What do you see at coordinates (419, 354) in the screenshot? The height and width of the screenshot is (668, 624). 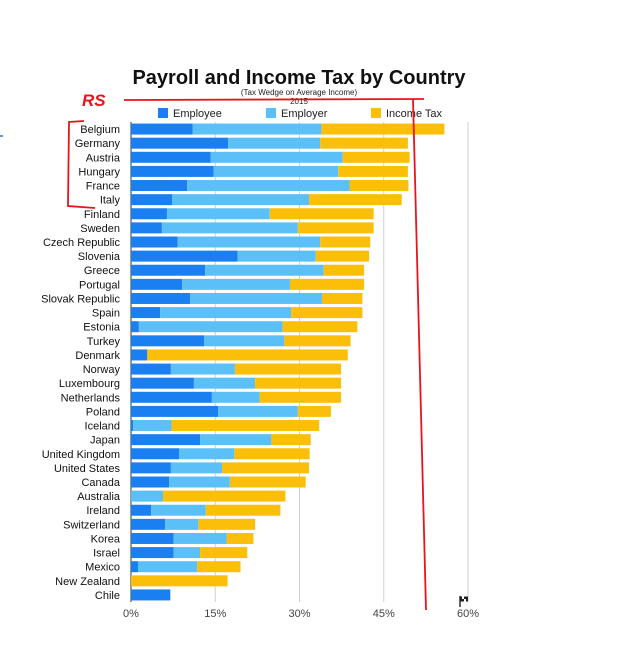 I see `annotation-vertical-line` at bounding box center [419, 354].